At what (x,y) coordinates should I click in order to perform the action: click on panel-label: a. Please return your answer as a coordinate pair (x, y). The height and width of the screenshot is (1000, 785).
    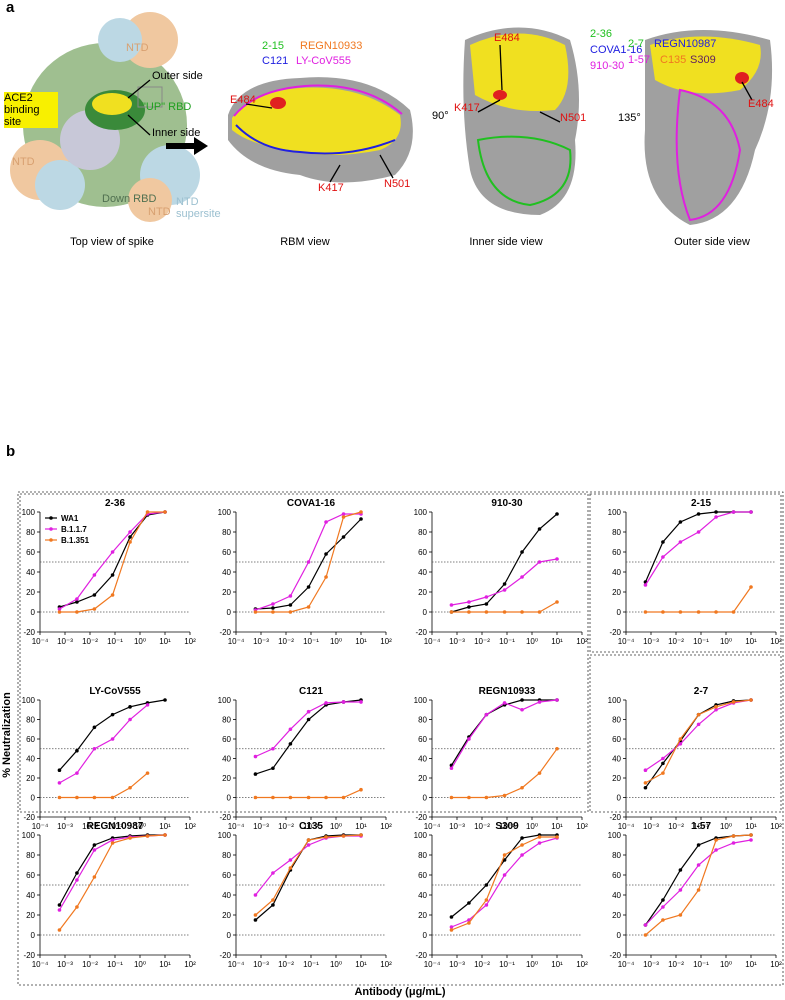
    Looking at the image, I should click on (10, 8).